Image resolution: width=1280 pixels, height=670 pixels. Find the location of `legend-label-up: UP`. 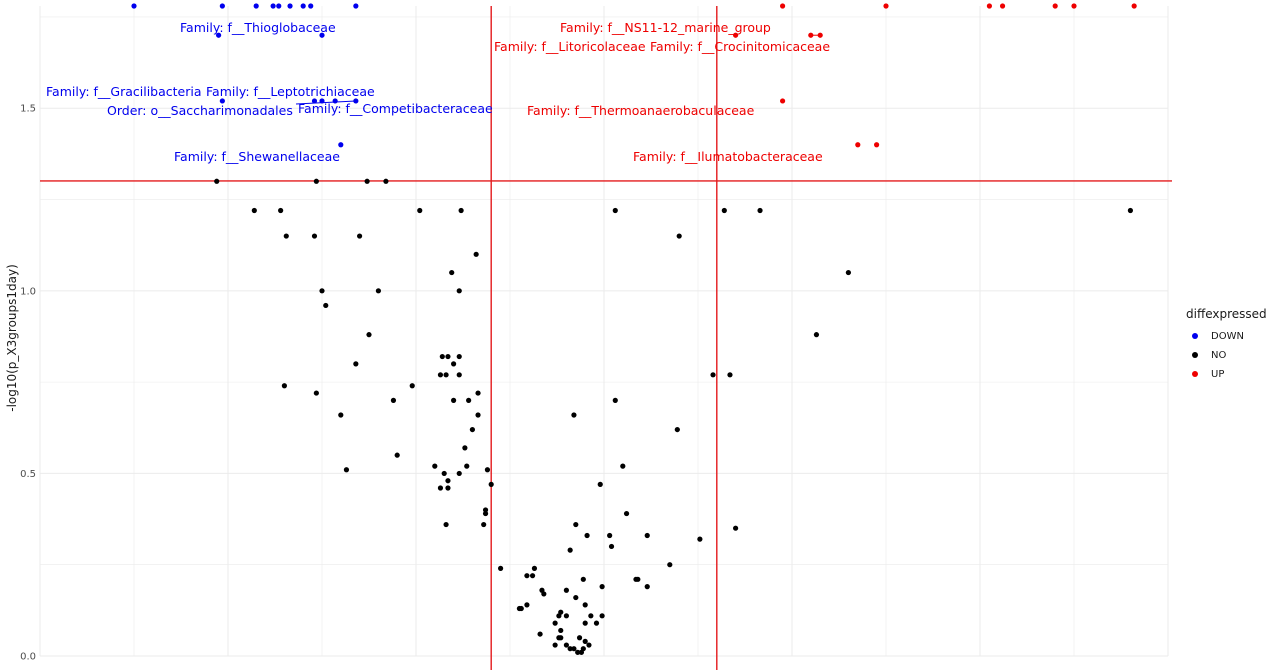

legend-label-up: UP is located at coordinates (1217, 374).